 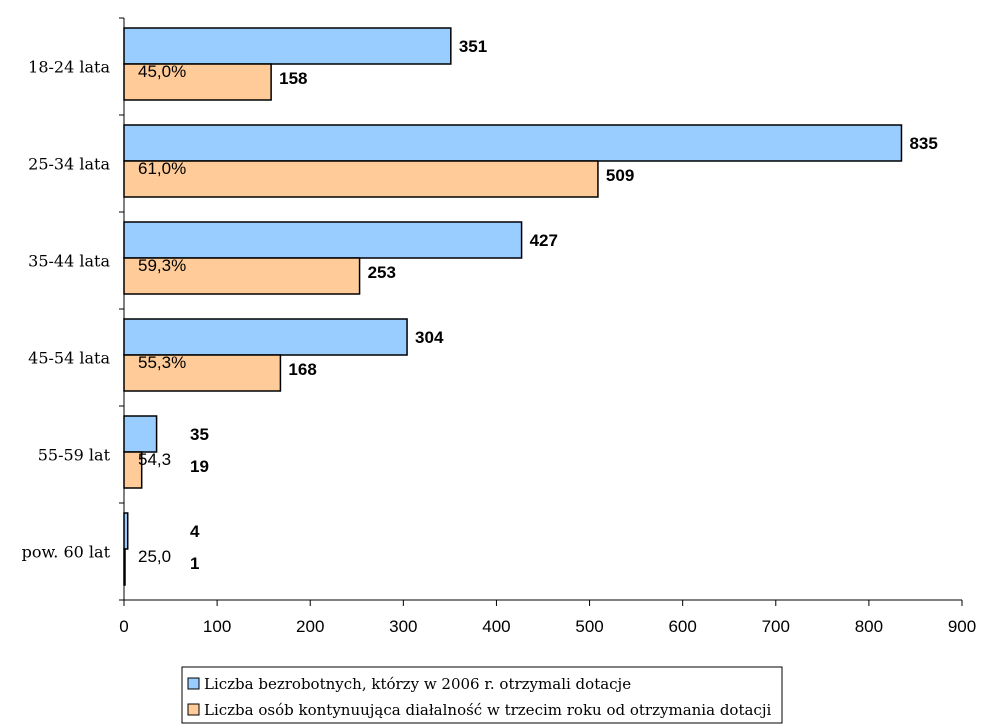 I want to click on value-label-series1-2: 427, so click(x=544, y=240).